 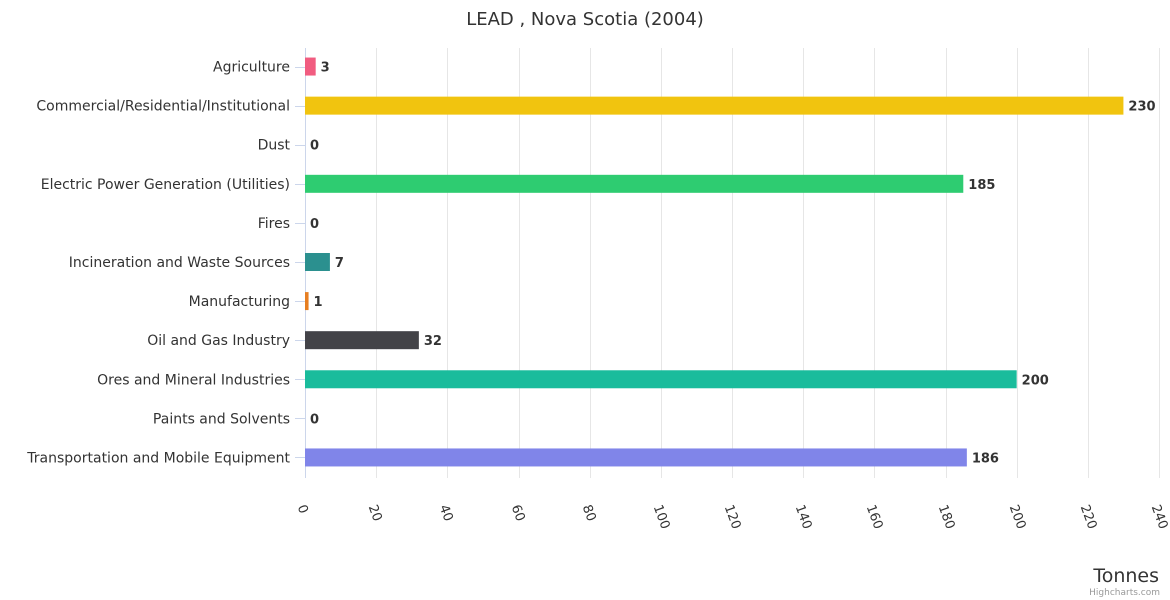 I want to click on tick-label: 200, so click(x=1017, y=517).